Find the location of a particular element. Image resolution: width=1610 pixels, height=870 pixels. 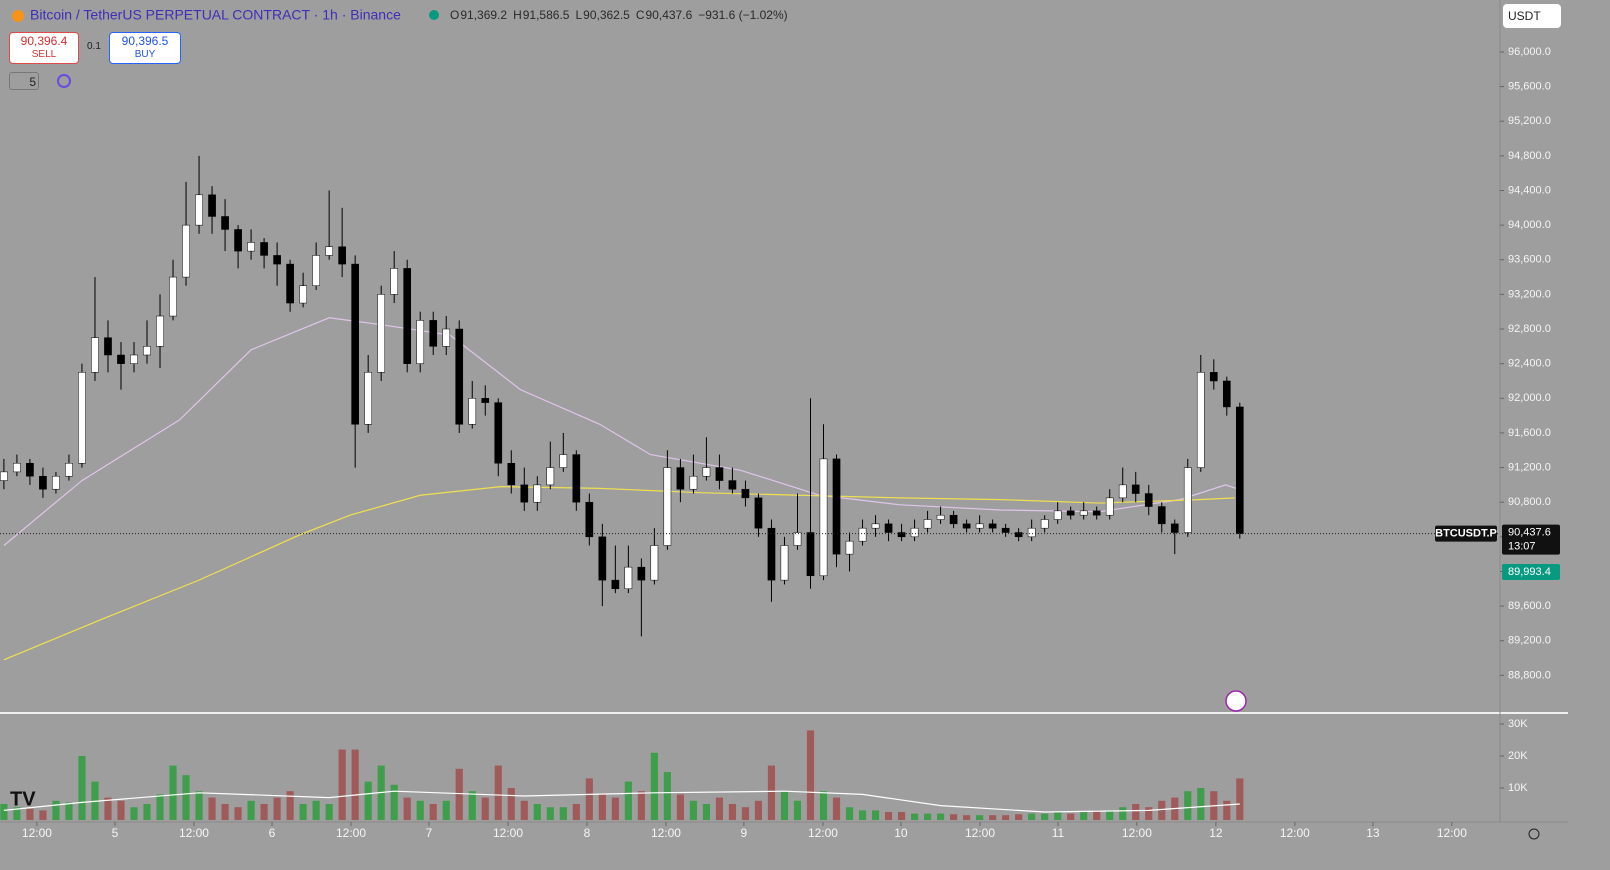

last-price-tag is located at coordinates (1531, 539).